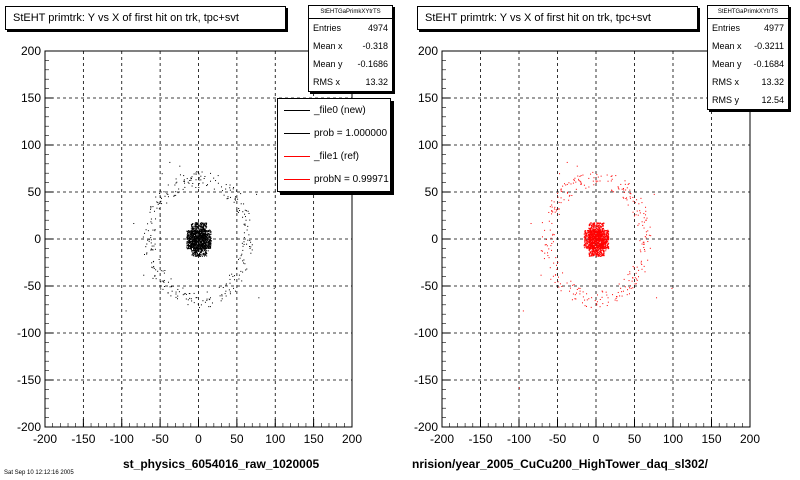 The width and height of the screenshot is (800, 480). What do you see at coordinates (334, 156) in the screenshot?
I see `legend-item: _file1 (ref)` at bounding box center [334, 156].